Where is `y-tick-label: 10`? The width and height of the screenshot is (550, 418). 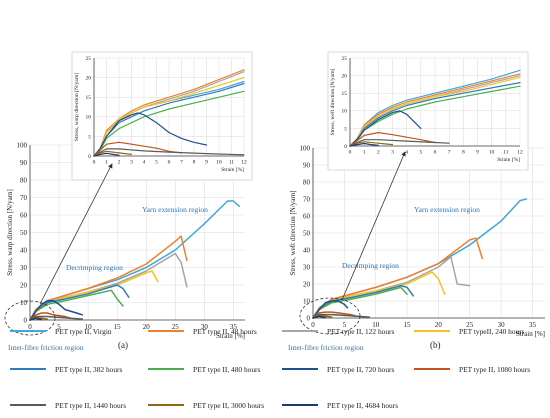
y-tick-label: 10 is located at coordinates (307, 301).